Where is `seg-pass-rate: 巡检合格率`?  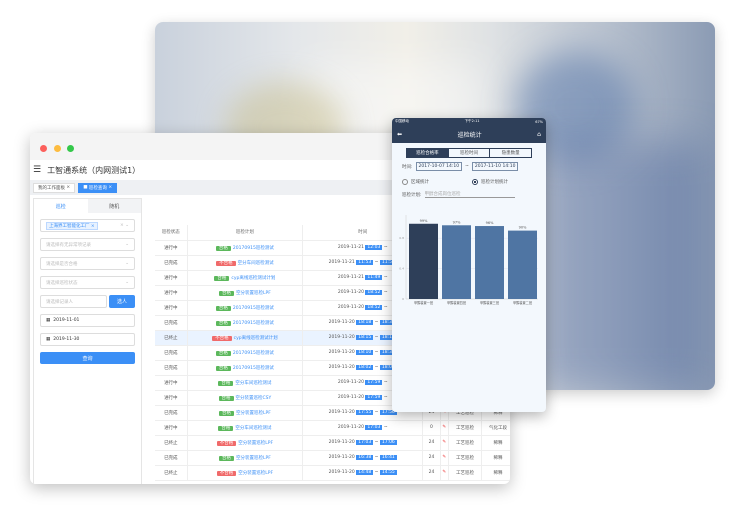 seg-pass-rate: 巡检合格率 is located at coordinates (428, 153).